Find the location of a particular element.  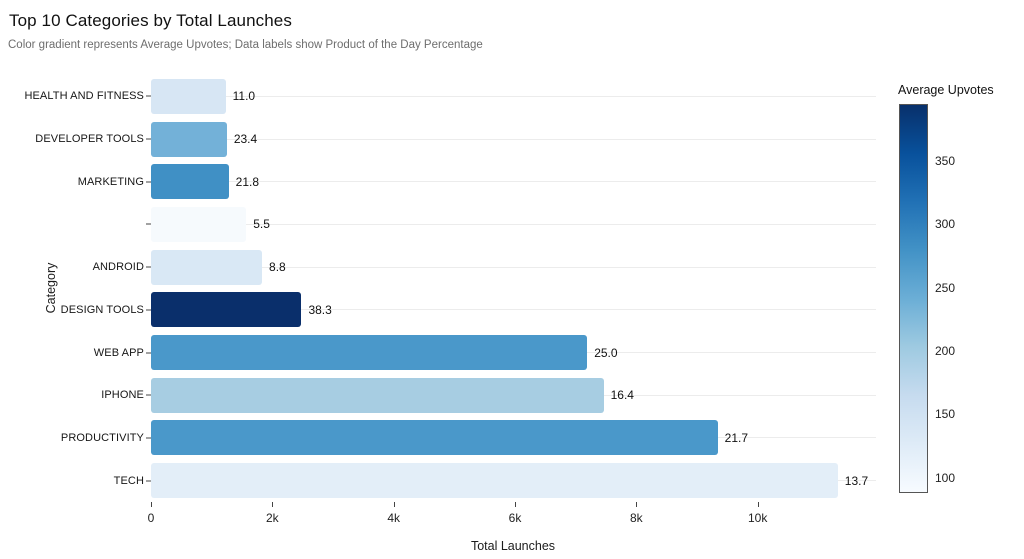

x-axis-title: Total Launches is located at coordinates (513, 546).